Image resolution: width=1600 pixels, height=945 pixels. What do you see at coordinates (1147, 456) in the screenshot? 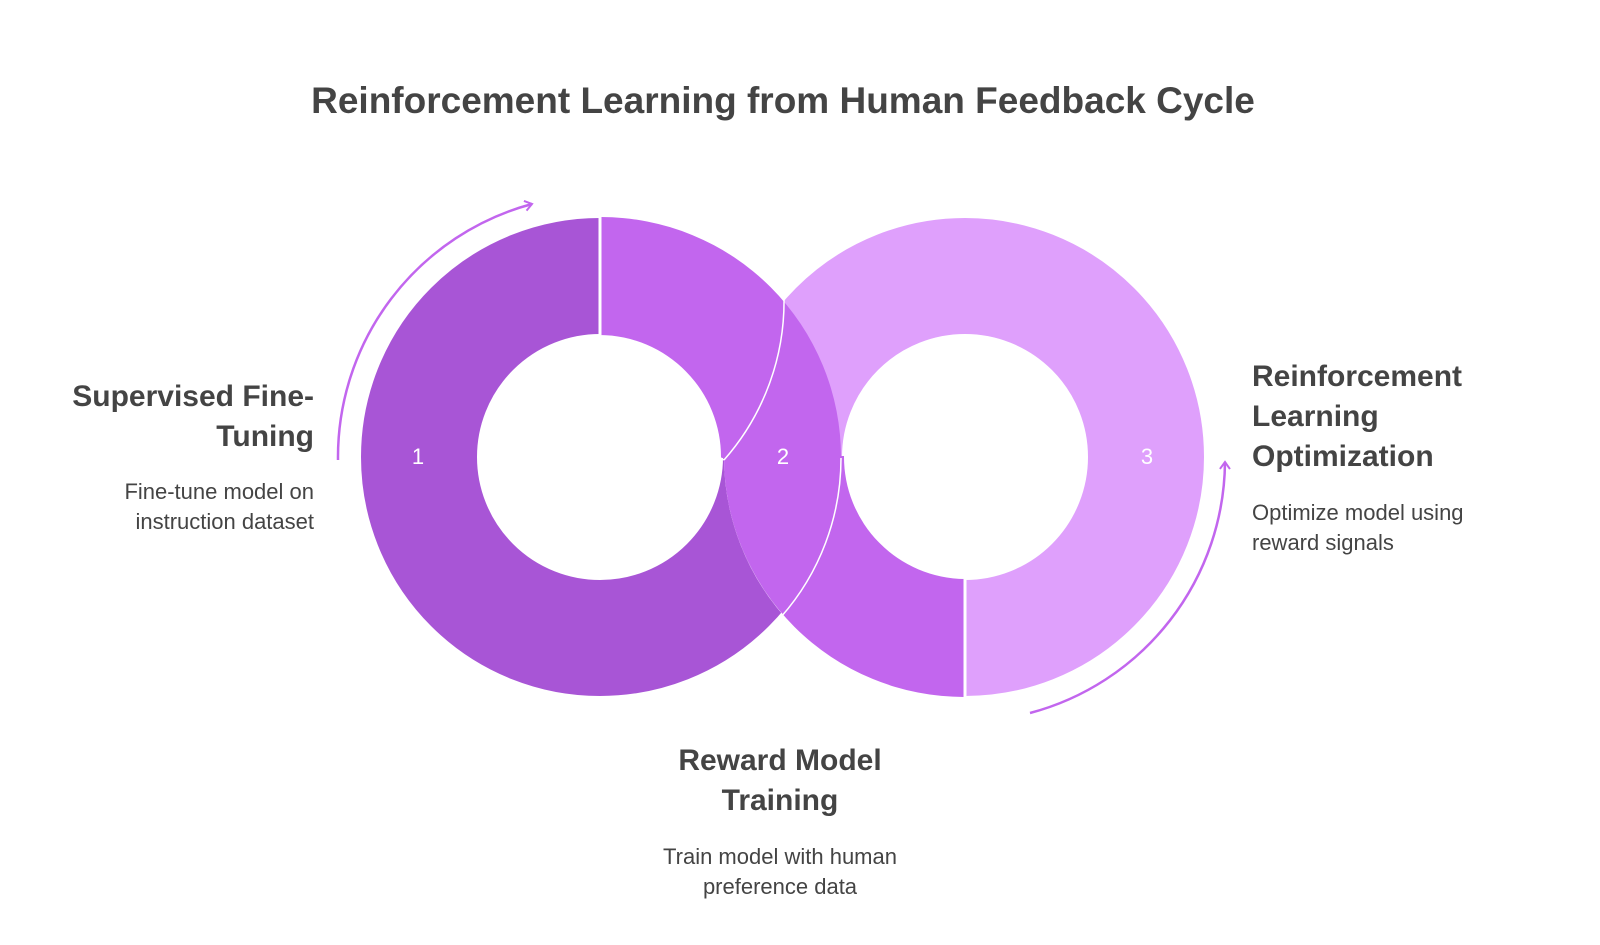
I see `step-number: 3` at bounding box center [1147, 456].